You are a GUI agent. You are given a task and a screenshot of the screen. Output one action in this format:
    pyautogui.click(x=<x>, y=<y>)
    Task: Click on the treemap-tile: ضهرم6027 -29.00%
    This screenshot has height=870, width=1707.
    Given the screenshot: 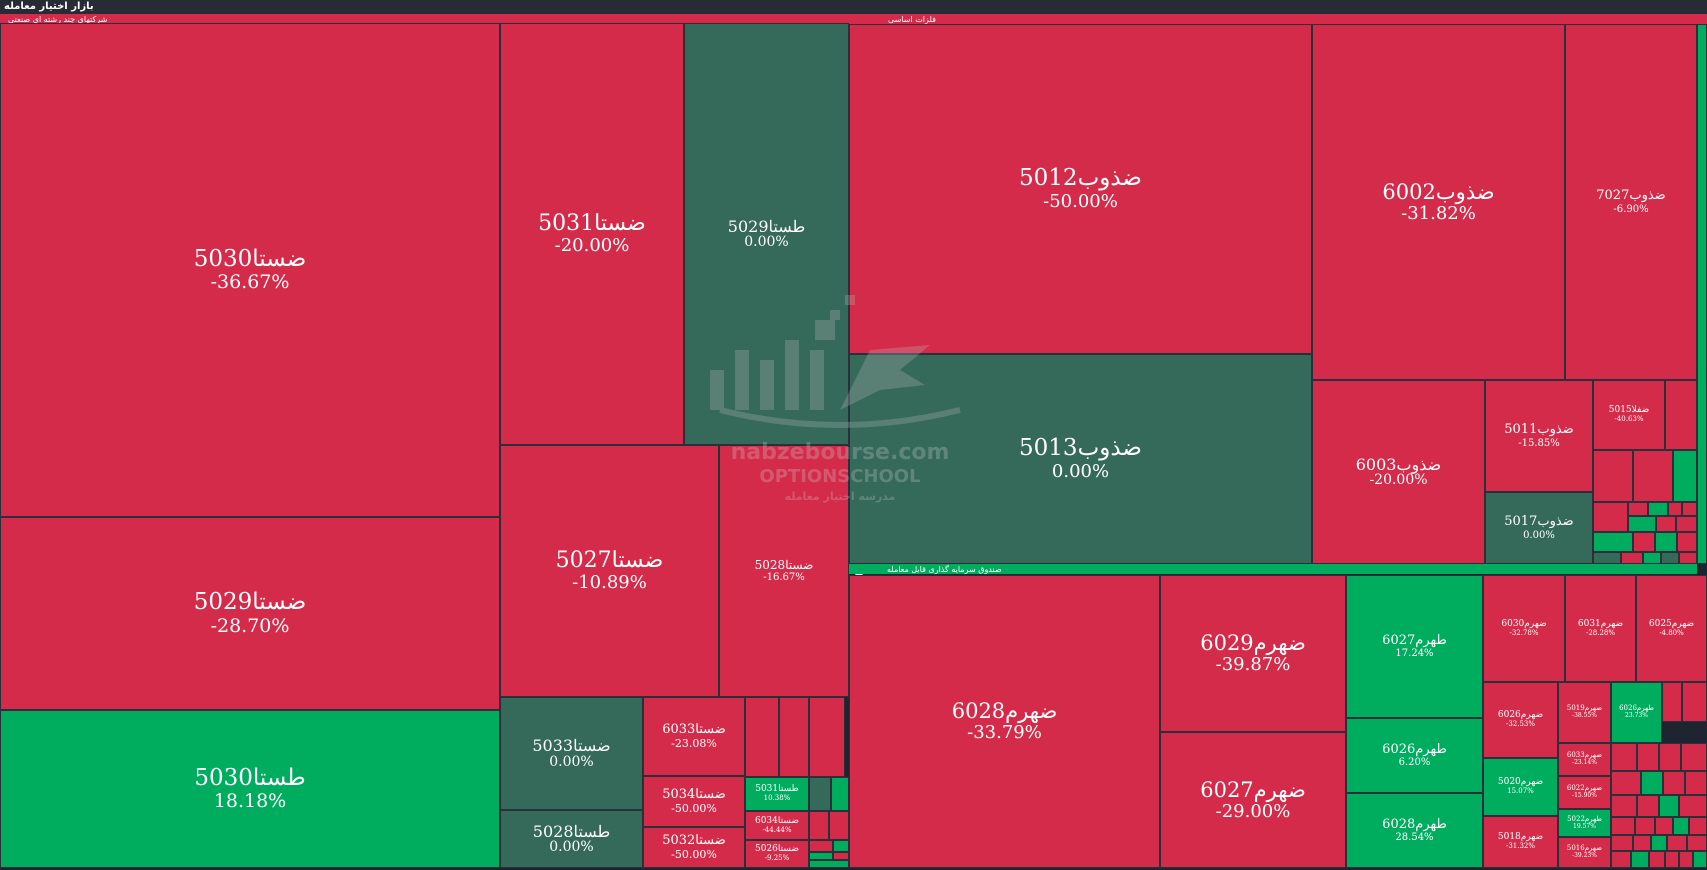 What is the action you would take?
    pyautogui.click(x=1253, y=800)
    